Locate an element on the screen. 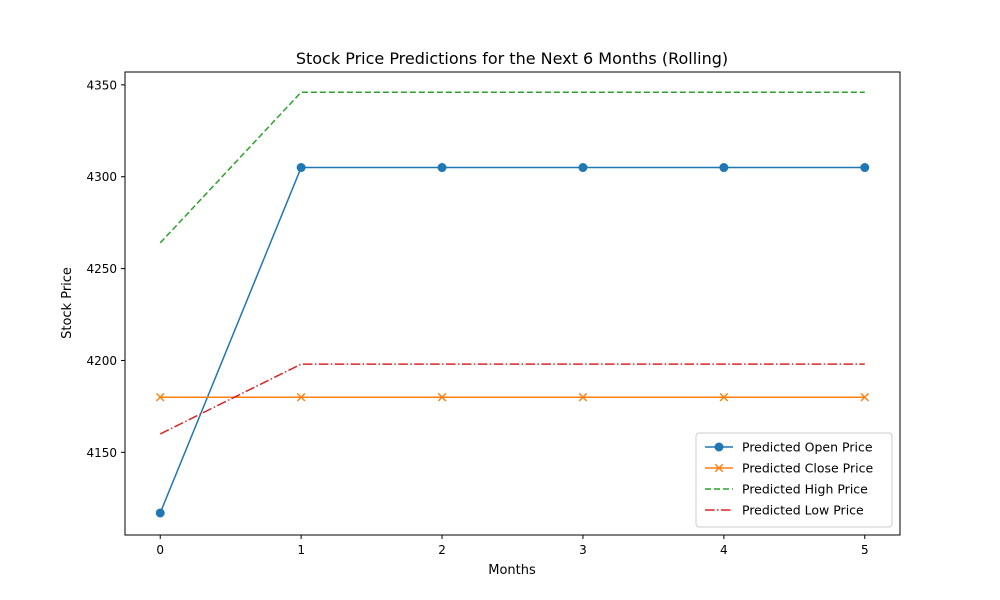  legend-label: Predicted Close Price is located at coordinates (807, 468).